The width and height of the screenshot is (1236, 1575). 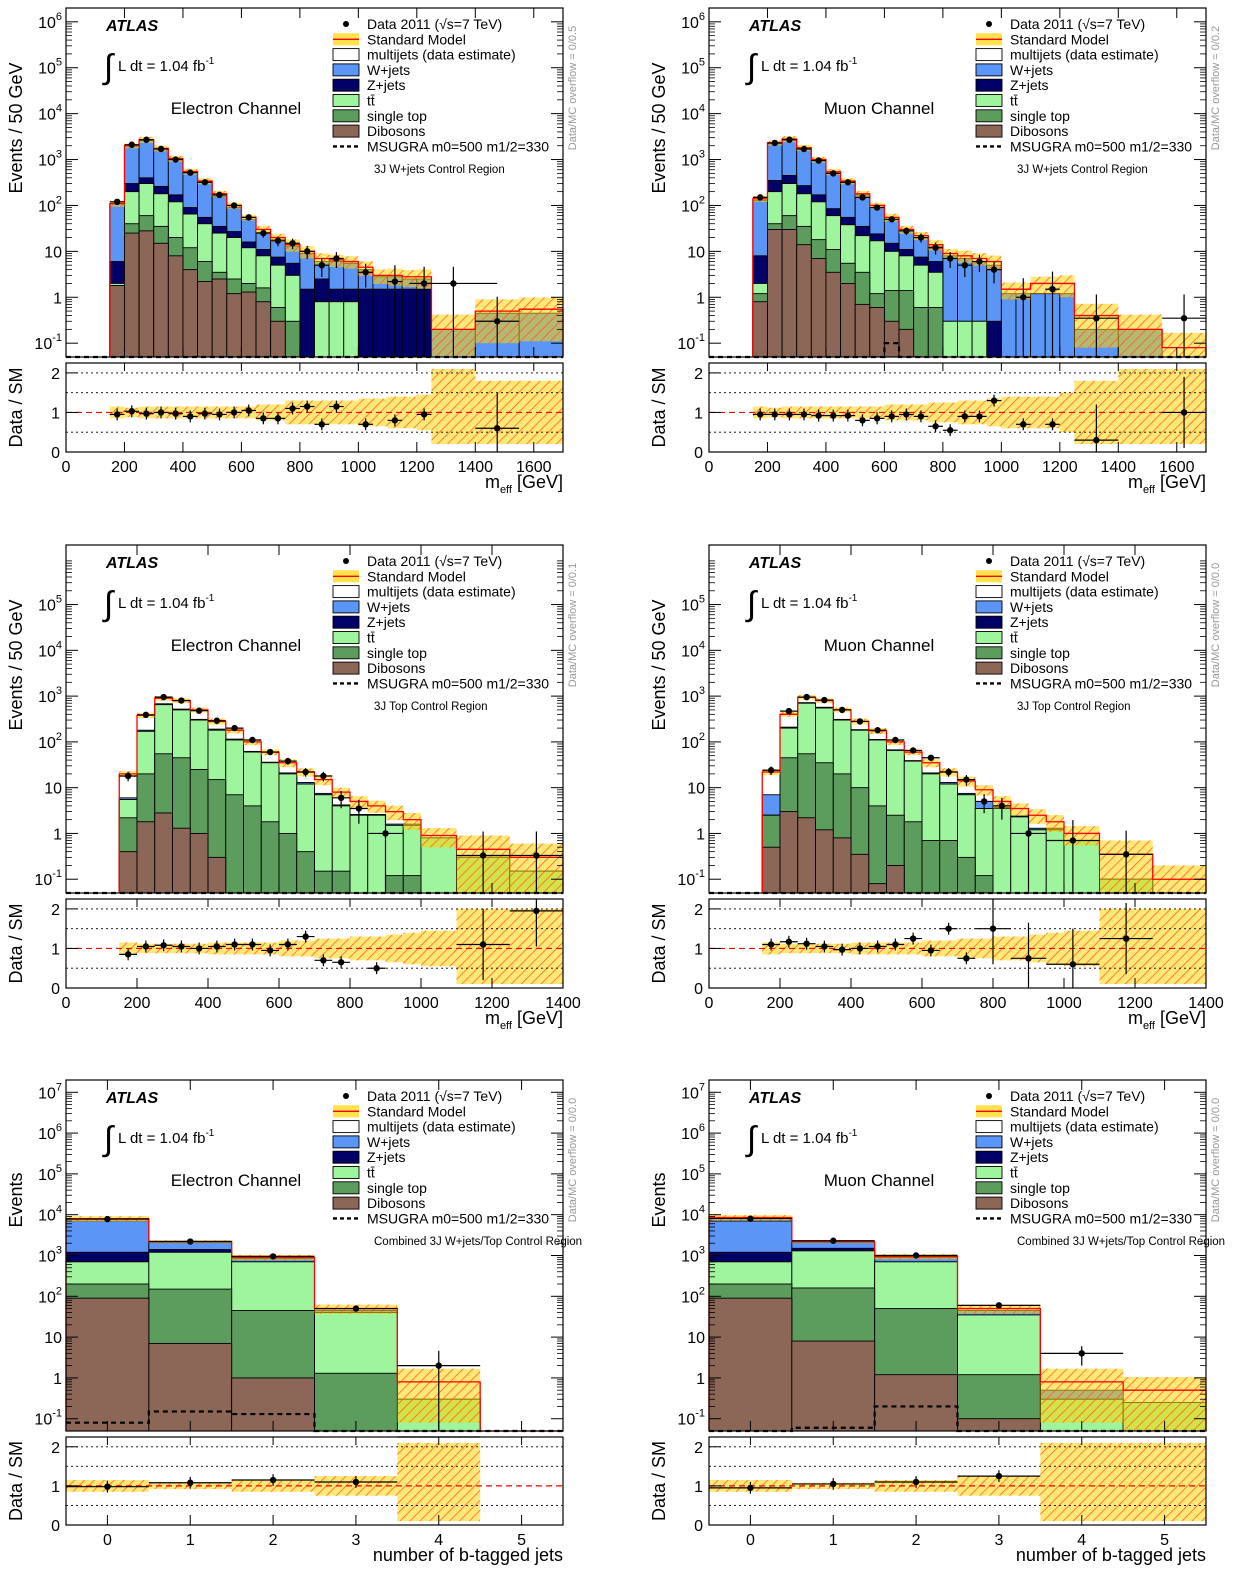 What do you see at coordinates (346, 637) in the screenshot?
I see `legend-swatch-ttbar` at bounding box center [346, 637].